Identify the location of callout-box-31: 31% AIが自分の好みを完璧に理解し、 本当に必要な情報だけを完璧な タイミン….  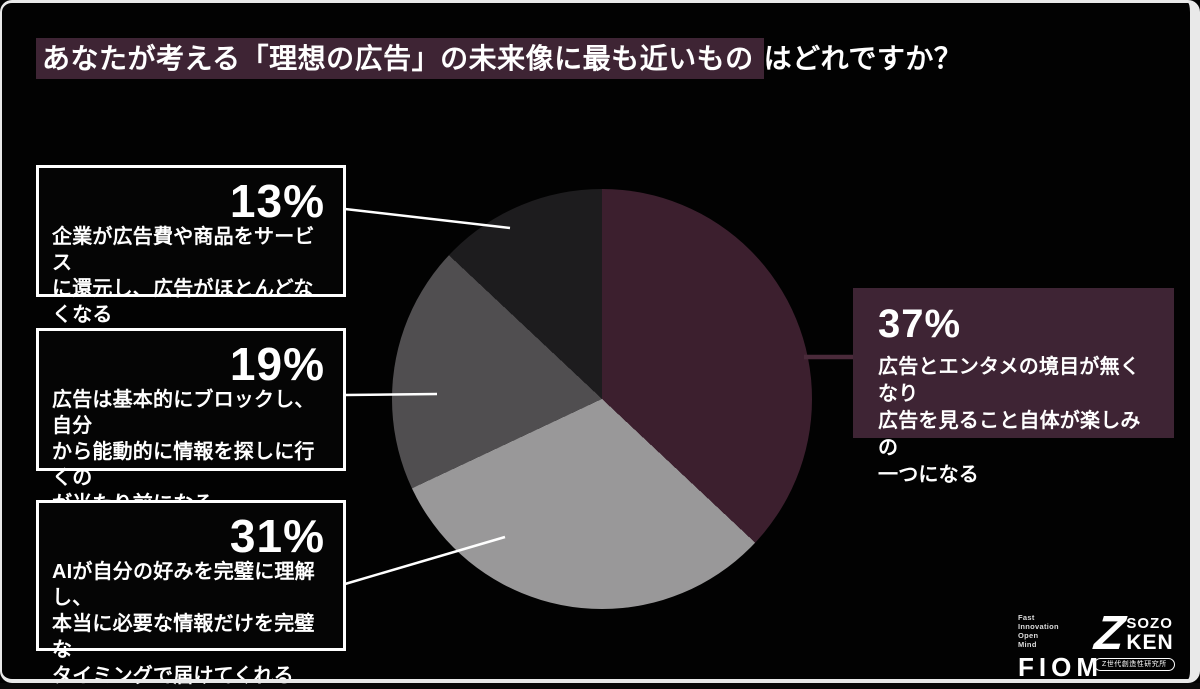
(191, 593).